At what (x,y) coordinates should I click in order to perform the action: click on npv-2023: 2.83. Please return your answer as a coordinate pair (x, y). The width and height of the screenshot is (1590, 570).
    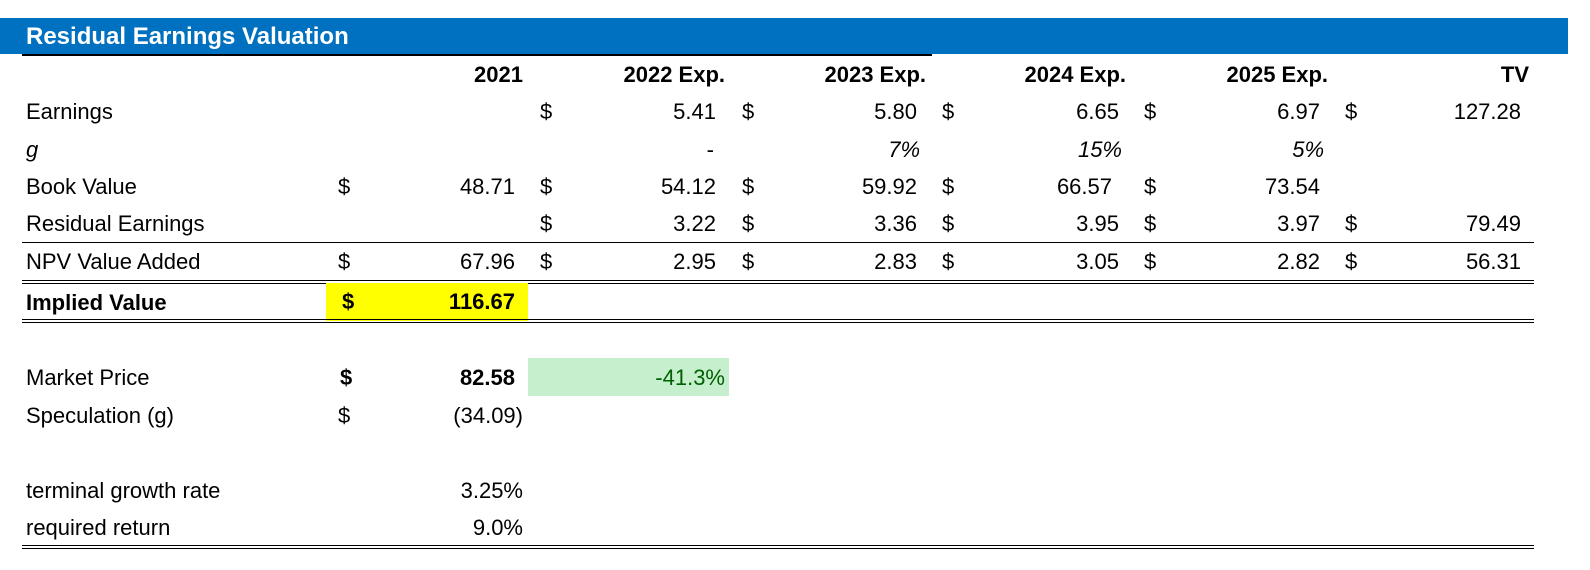
    Looking at the image, I should click on (895, 261).